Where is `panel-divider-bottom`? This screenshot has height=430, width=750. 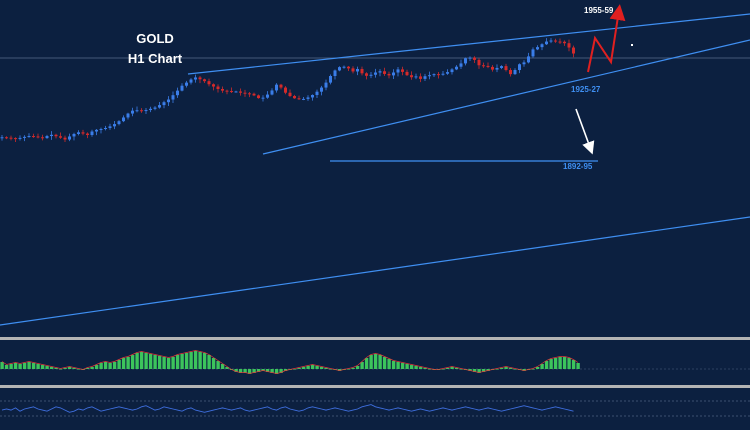
panel-divider-bottom is located at coordinates (375, 386).